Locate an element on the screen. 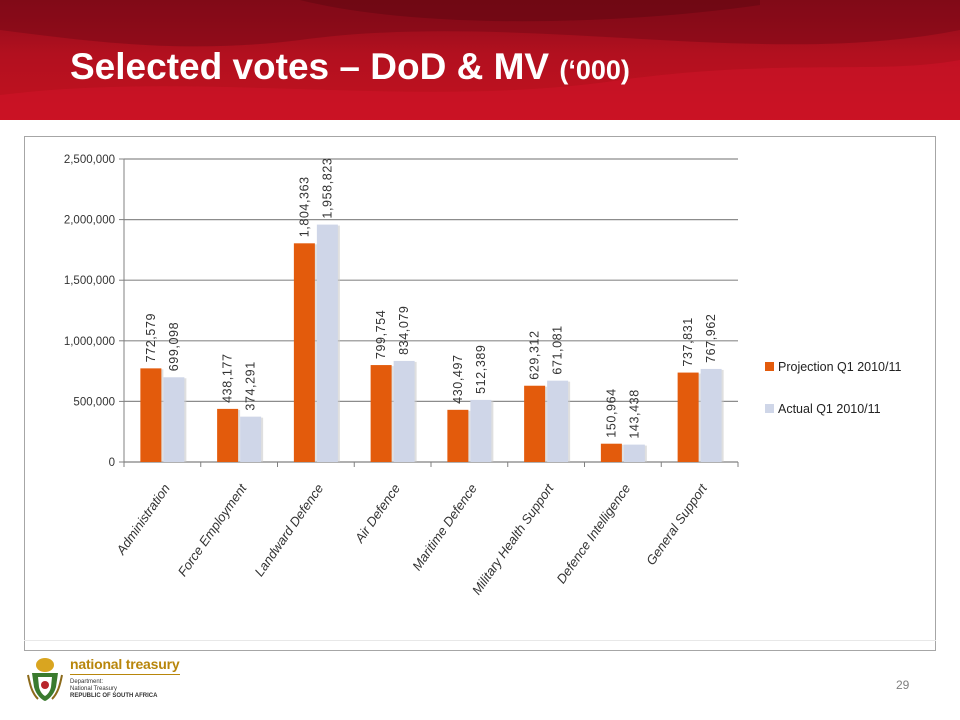 This screenshot has height=720, width=960. page-number: 29 is located at coordinates (903, 685).